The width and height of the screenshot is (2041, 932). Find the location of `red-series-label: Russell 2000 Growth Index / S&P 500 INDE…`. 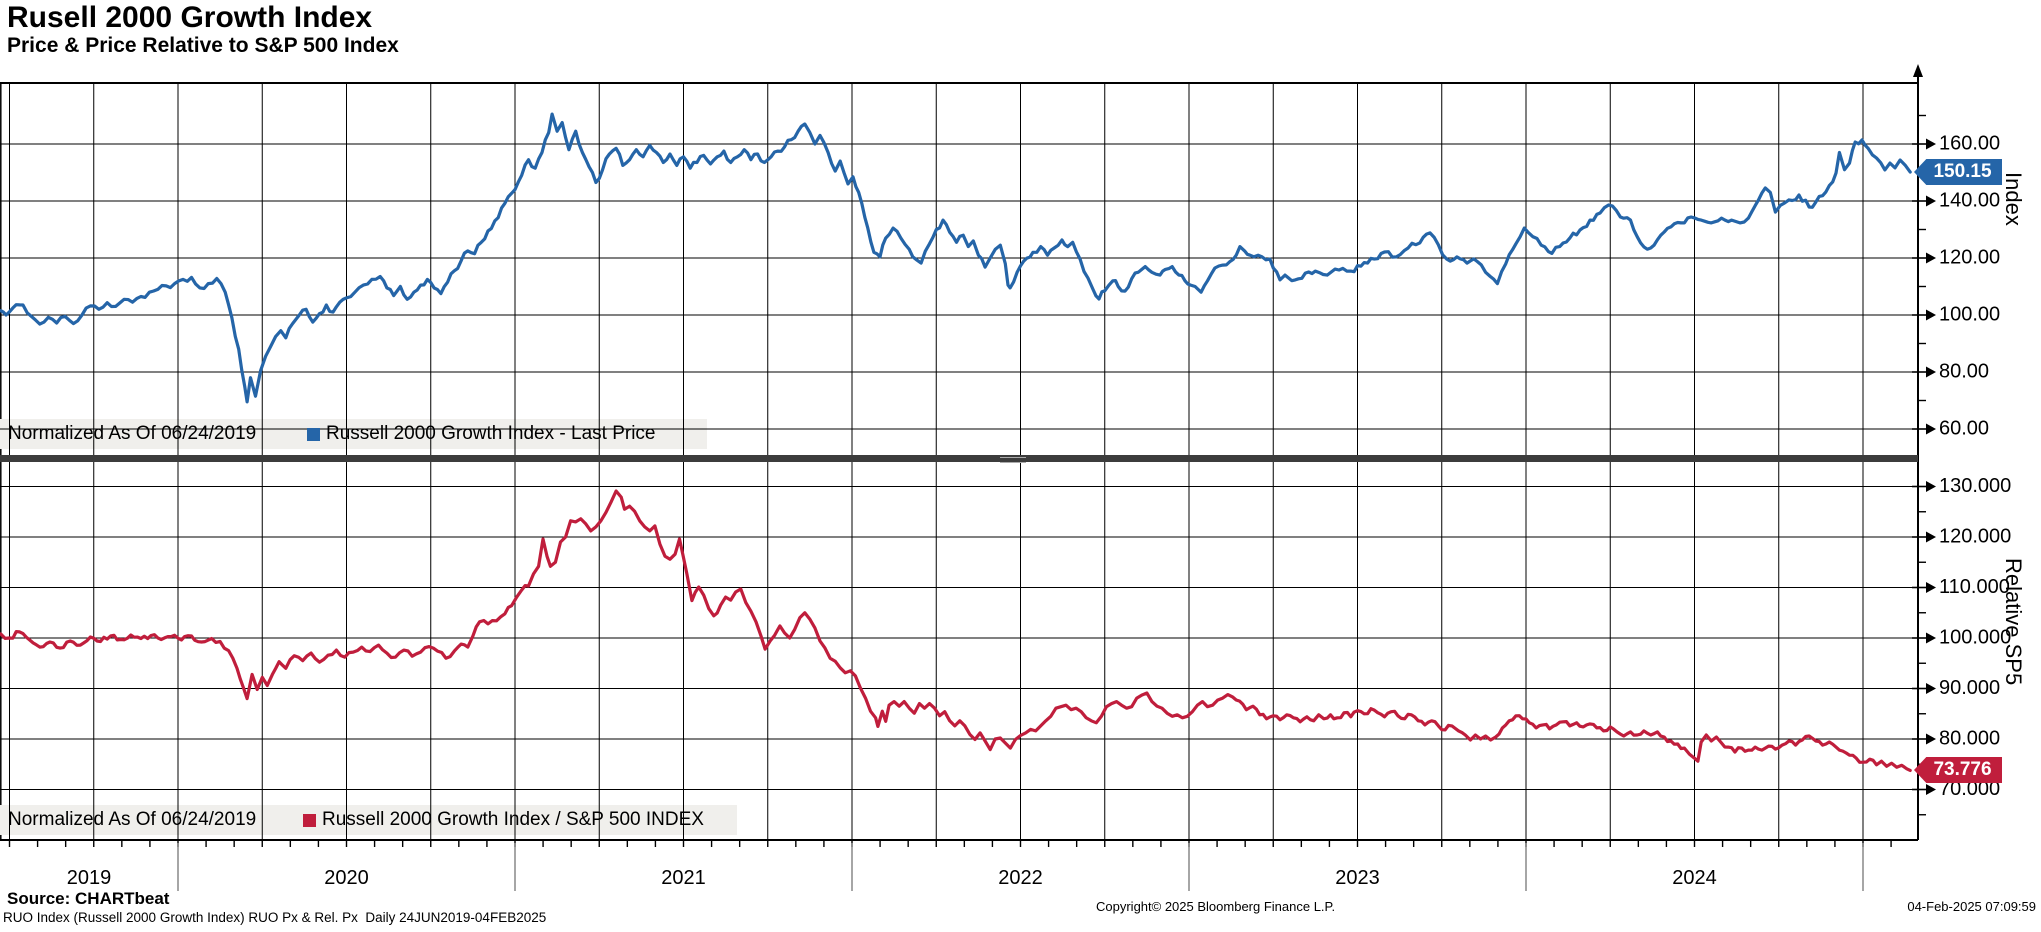

red-series-label: Russell 2000 Growth Index / S&P 500 INDE… is located at coordinates (513, 819).